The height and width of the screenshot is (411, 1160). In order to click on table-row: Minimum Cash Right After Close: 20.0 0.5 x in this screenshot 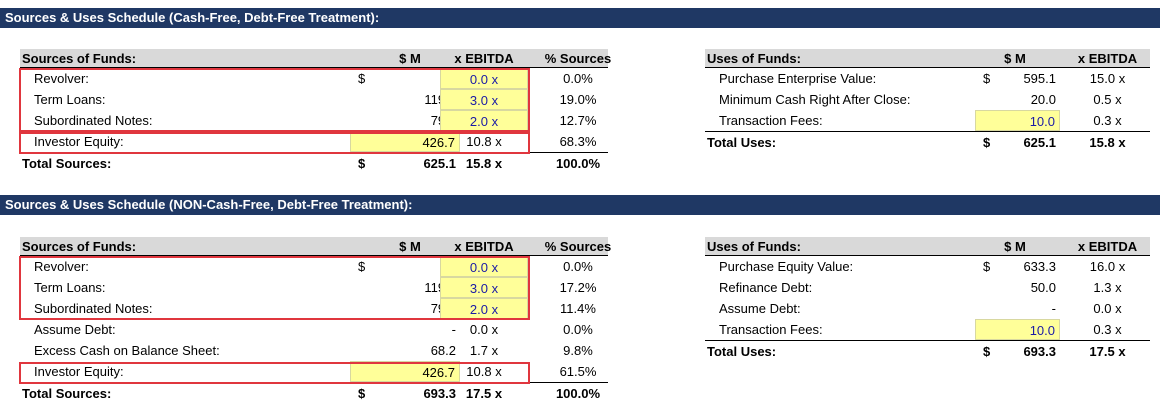, I will do `click(927, 99)`.